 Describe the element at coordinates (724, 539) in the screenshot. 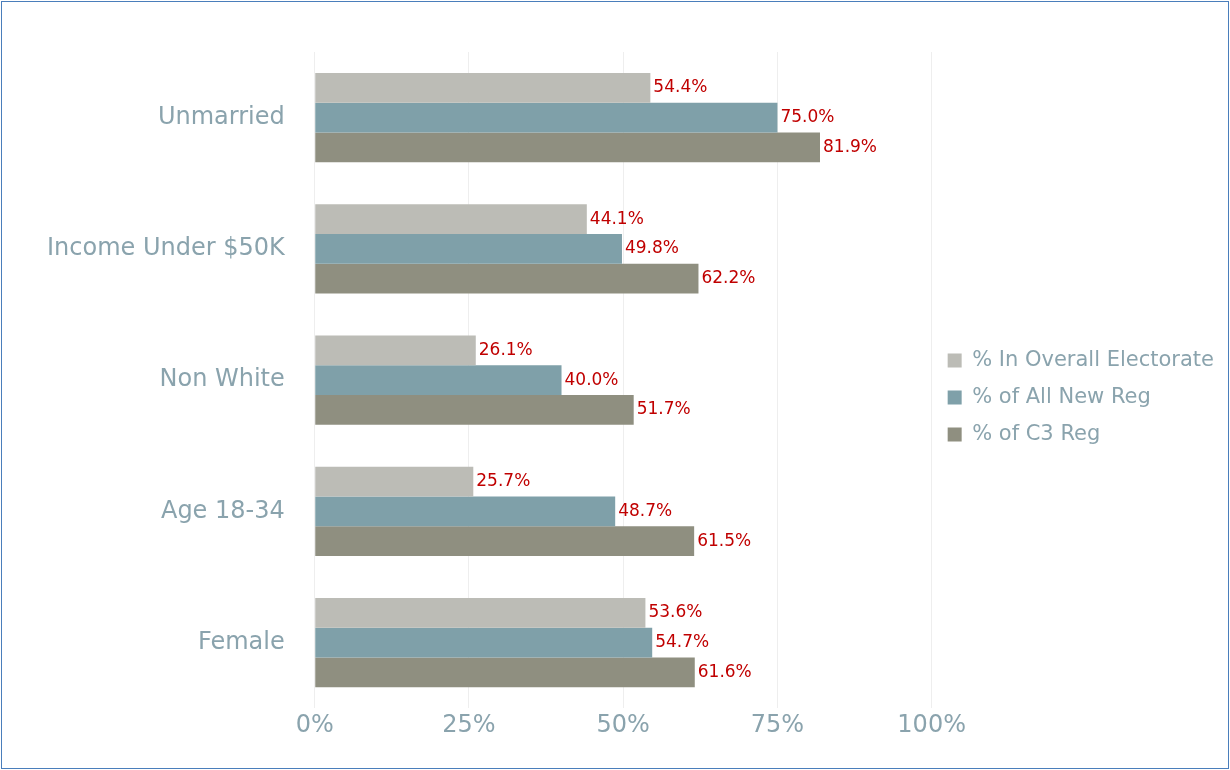

I see `data-label: 61.5%` at that location.